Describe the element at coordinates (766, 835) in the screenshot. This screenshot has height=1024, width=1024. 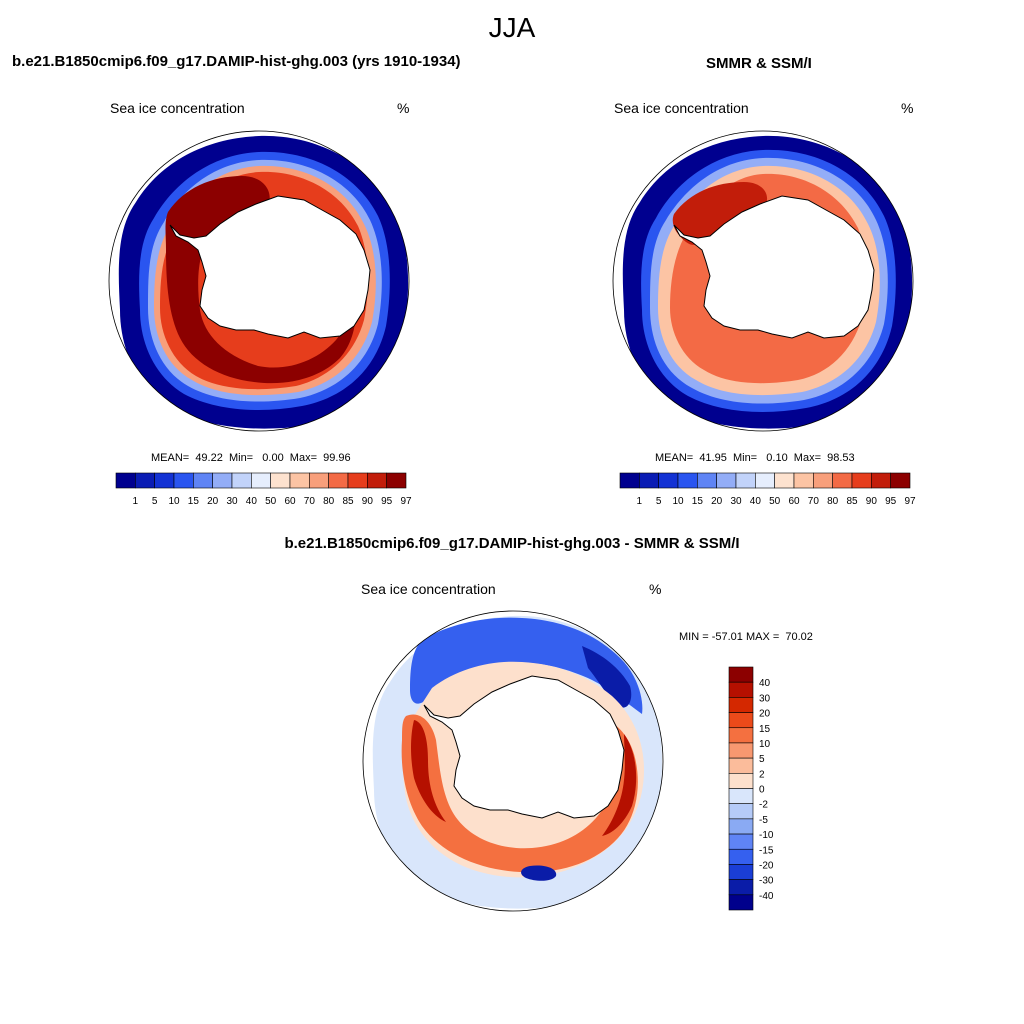
I see `colorbar-tick-label: -10` at that location.